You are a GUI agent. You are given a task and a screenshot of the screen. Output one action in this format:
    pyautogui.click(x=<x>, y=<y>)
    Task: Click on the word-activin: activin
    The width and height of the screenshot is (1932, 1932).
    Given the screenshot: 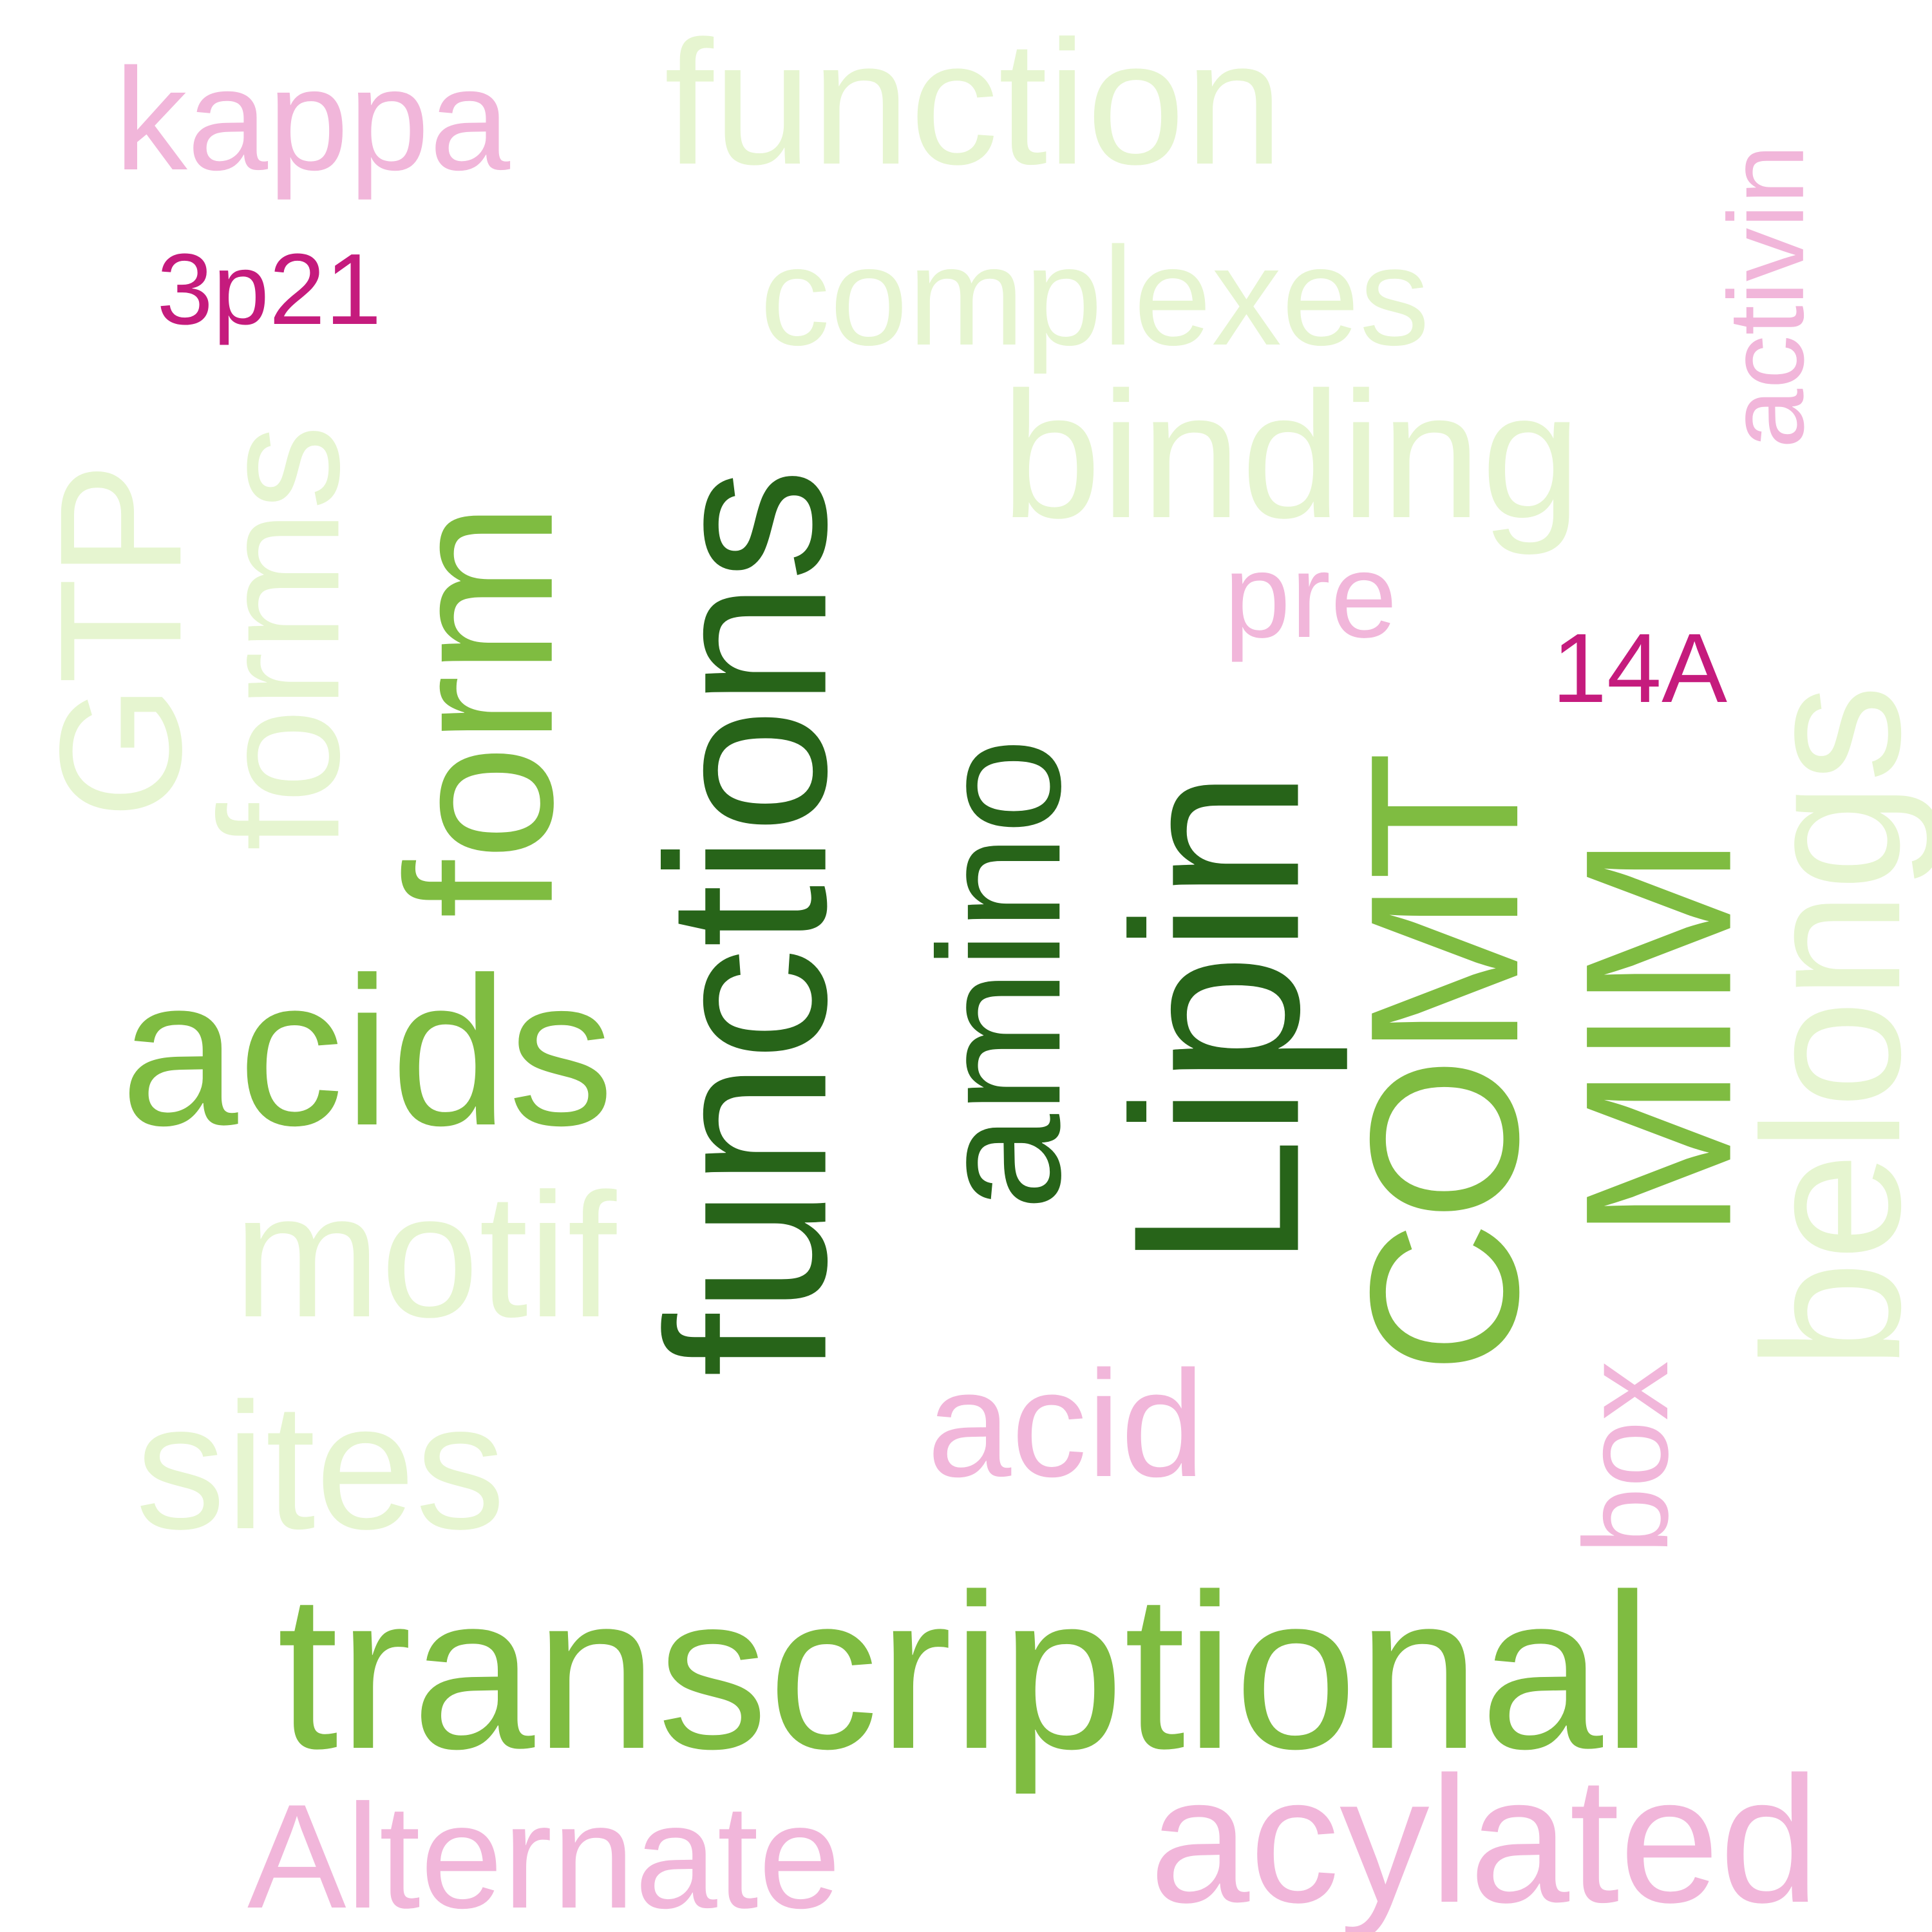 What is the action you would take?
    pyautogui.click(x=1766, y=296)
    